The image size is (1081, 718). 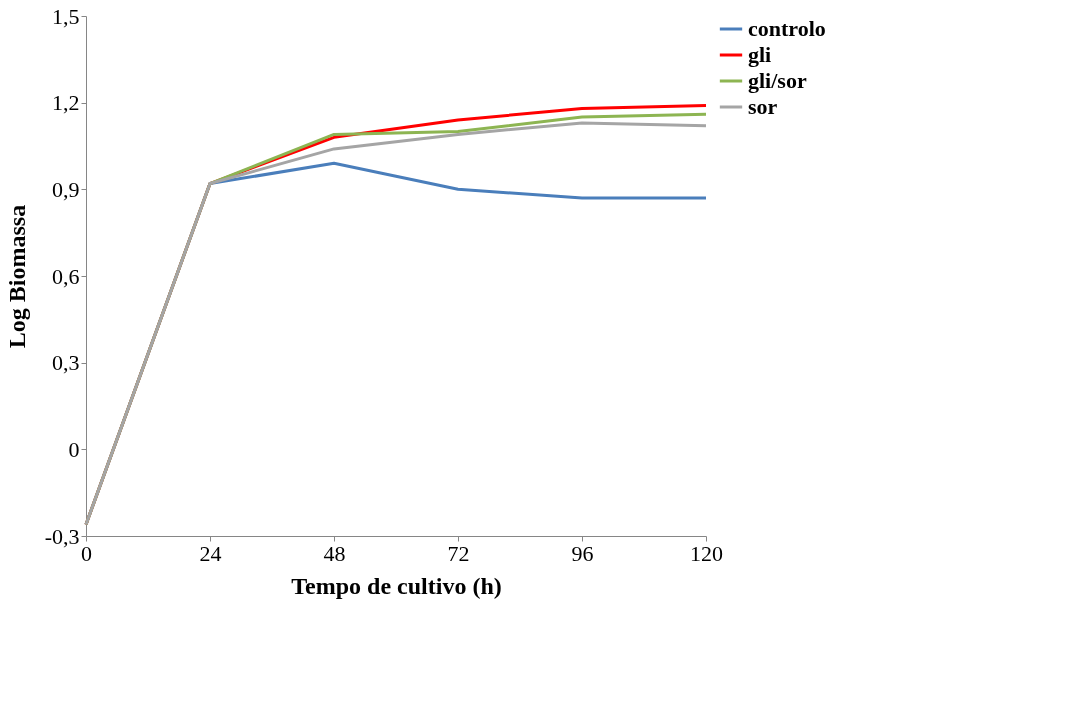 What do you see at coordinates (334, 553) in the screenshot?
I see `x-tick-label: 48` at bounding box center [334, 553].